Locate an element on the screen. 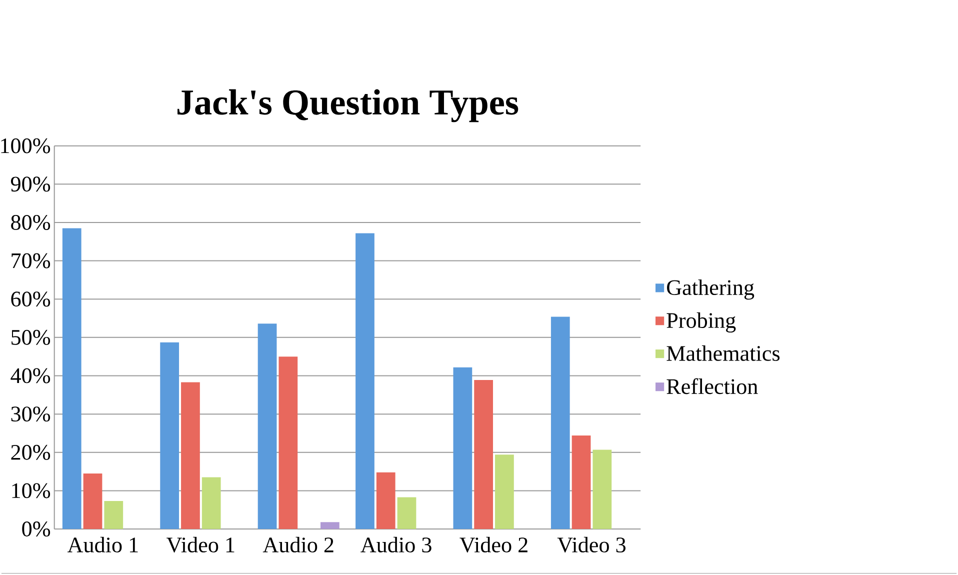 The height and width of the screenshot is (575, 958). legend-label: Mathematics is located at coordinates (723, 353).